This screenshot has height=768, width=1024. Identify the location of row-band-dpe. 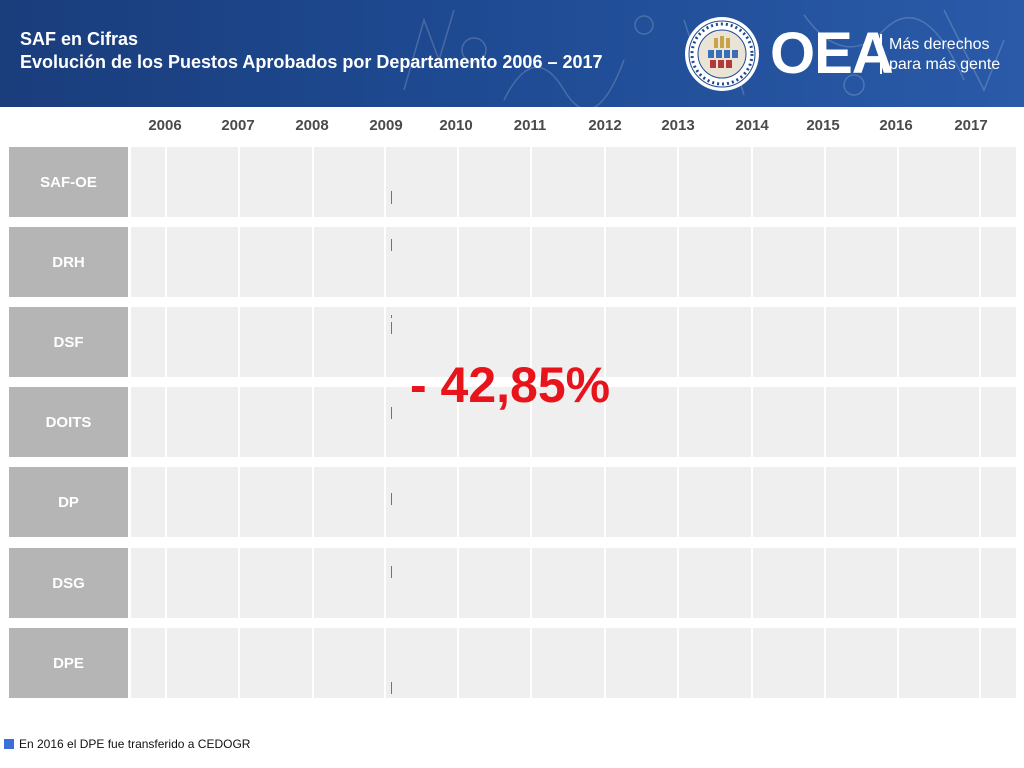
(573, 663).